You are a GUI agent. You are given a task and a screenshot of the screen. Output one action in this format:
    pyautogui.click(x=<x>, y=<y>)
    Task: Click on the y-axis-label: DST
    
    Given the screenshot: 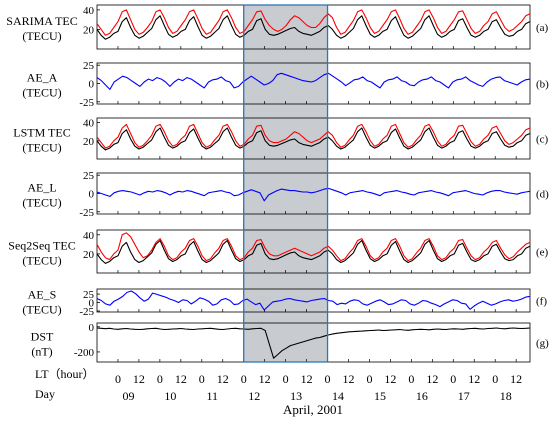 What is the action you would take?
    pyautogui.click(x=42, y=337)
    